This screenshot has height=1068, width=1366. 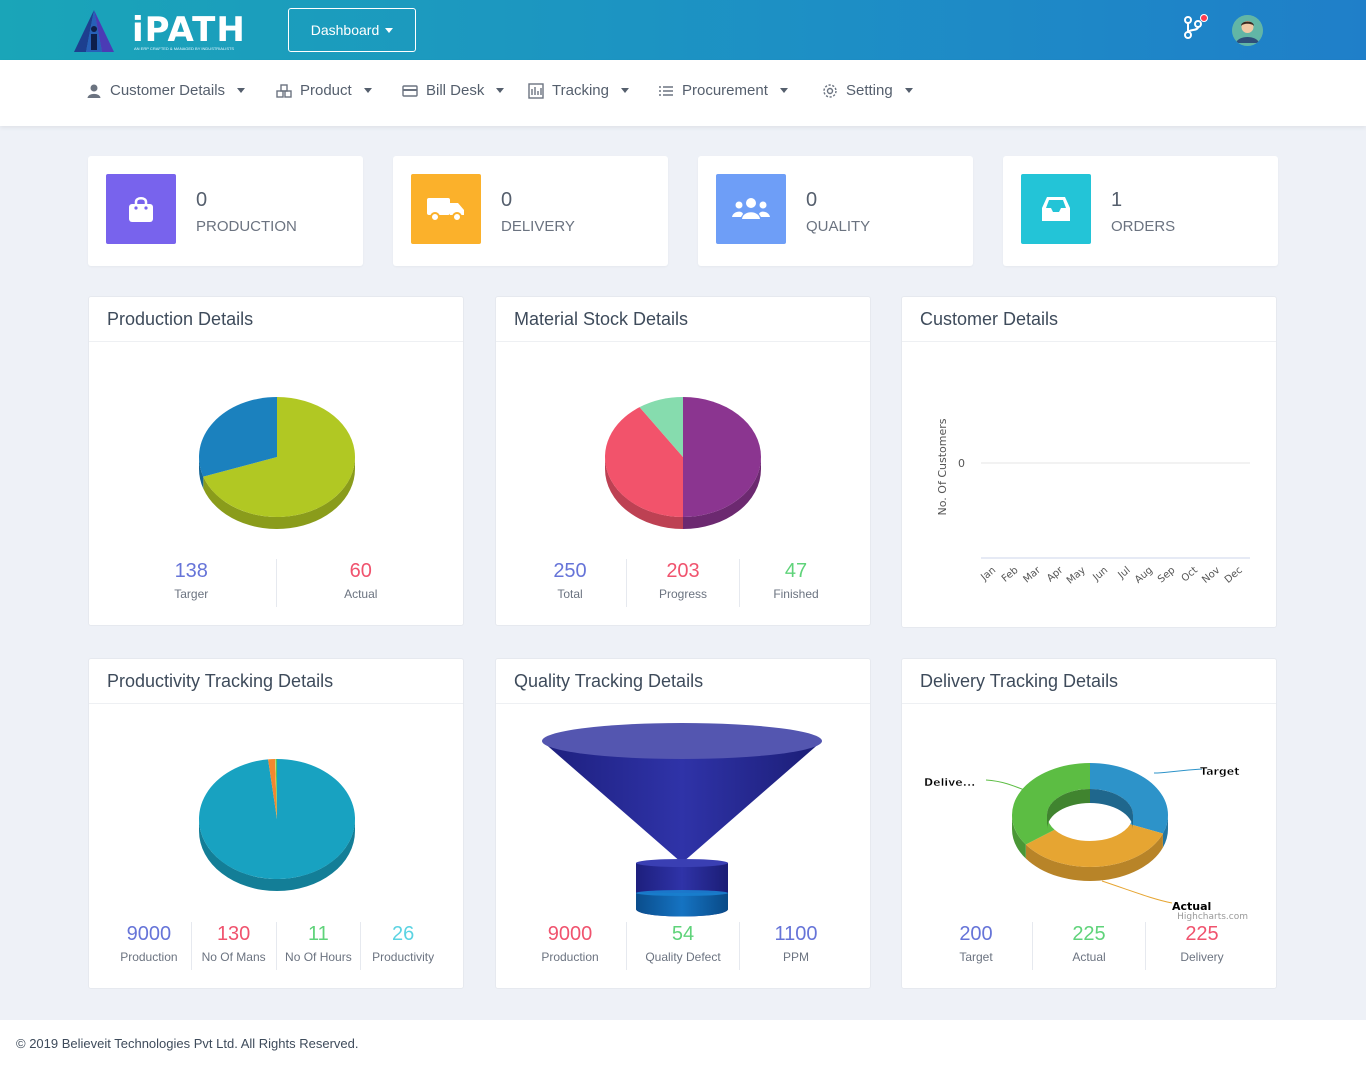 What do you see at coordinates (324, 90) in the screenshot?
I see `nav-product: Product` at bounding box center [324, 90].